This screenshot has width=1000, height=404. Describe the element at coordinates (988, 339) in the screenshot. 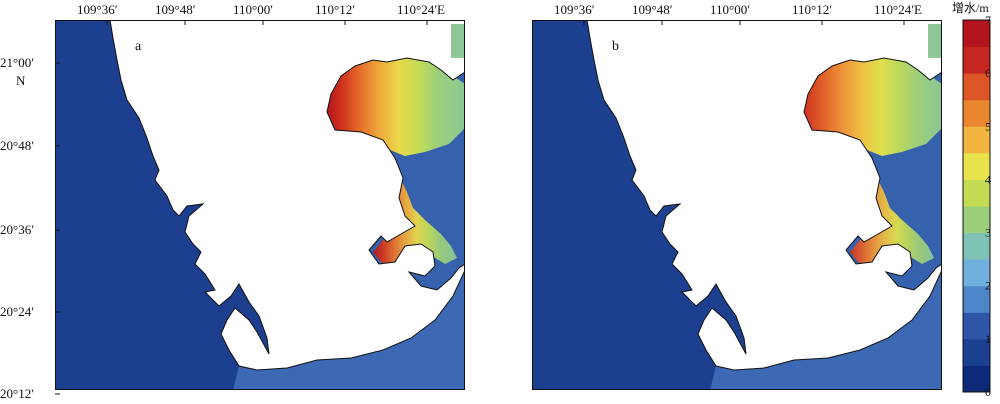

I see `colorbar-tick-label: 1` at that location.